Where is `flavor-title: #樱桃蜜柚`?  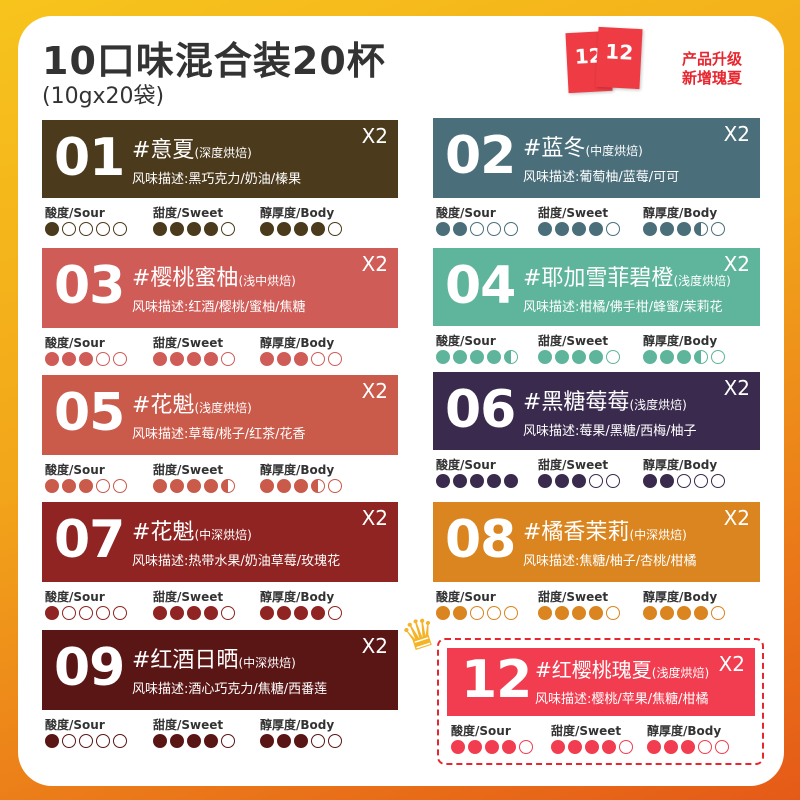 flavor-title: #樱桃蜜柚 is located at coordinates (185, 278).